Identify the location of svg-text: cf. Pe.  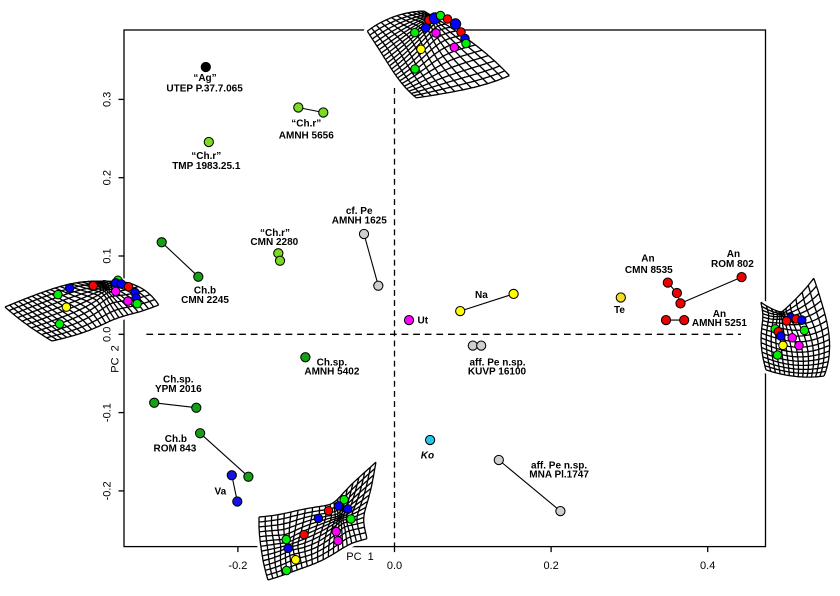
(359, 211).